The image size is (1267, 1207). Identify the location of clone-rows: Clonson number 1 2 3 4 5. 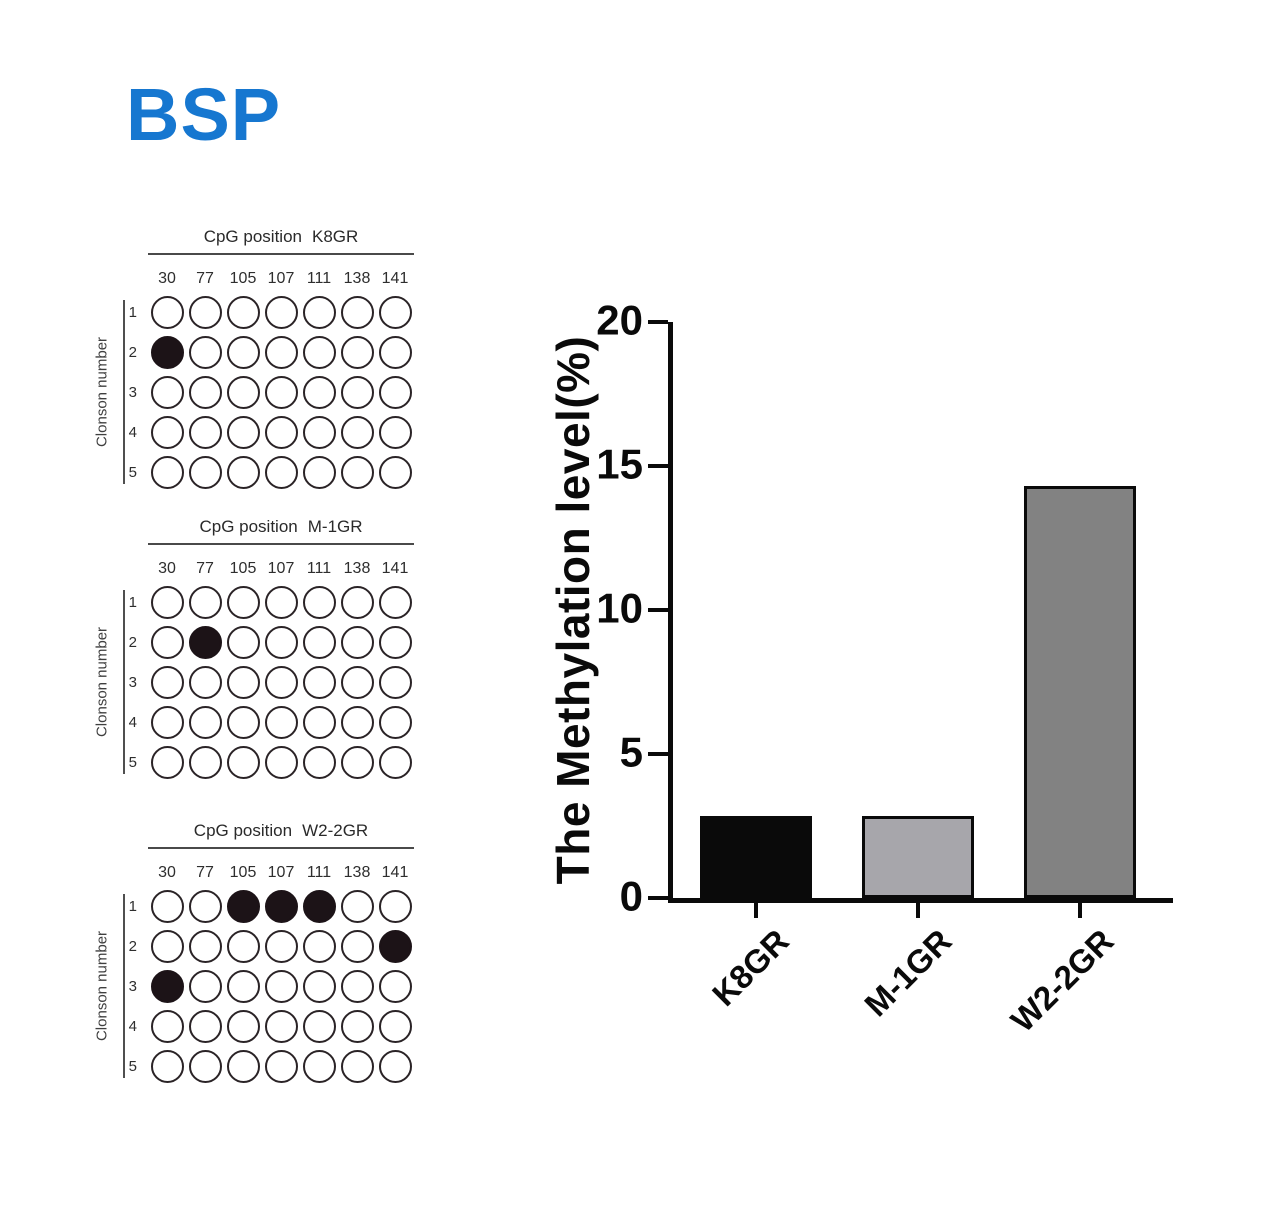
(254, 392).